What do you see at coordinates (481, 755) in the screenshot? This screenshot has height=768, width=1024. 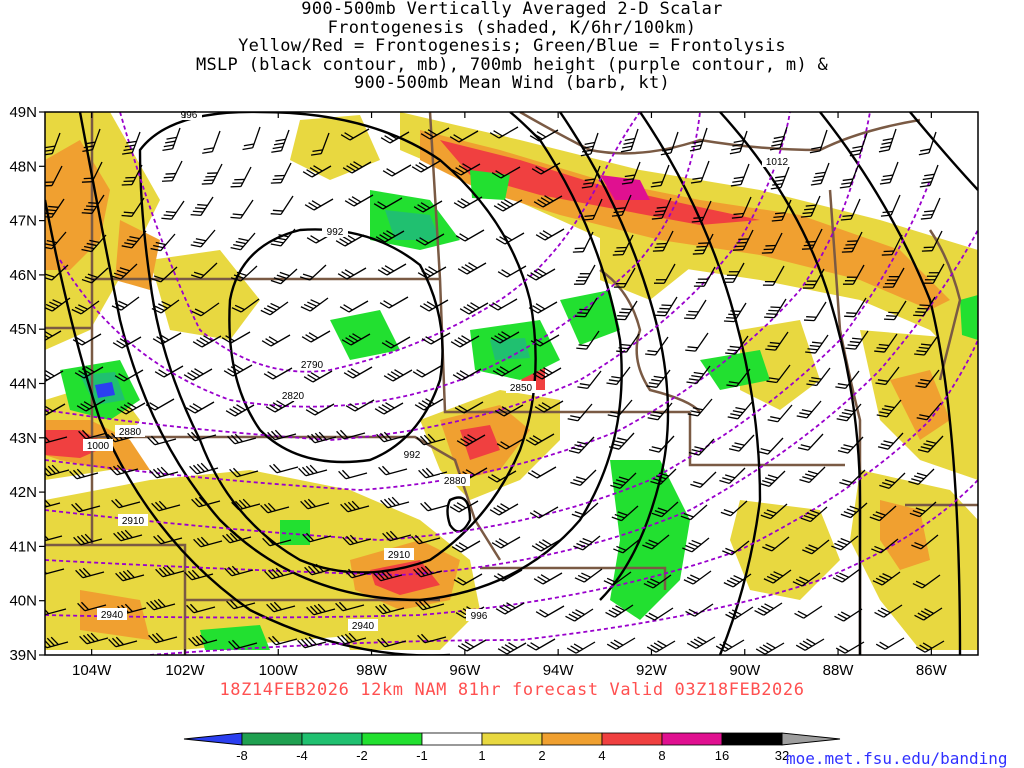 I see `colorbar-label: 1` at bounding box center [481, 755].